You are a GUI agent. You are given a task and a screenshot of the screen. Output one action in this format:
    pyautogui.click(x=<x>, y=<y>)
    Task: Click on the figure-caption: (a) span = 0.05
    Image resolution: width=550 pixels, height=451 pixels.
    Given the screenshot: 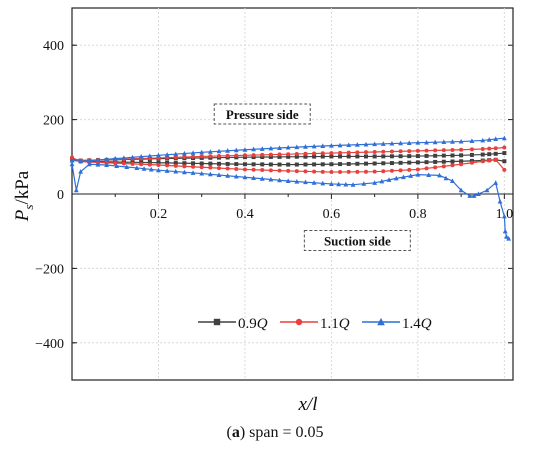 What is the action you would take?
    pyautogui.click(x=275, y=433)
    